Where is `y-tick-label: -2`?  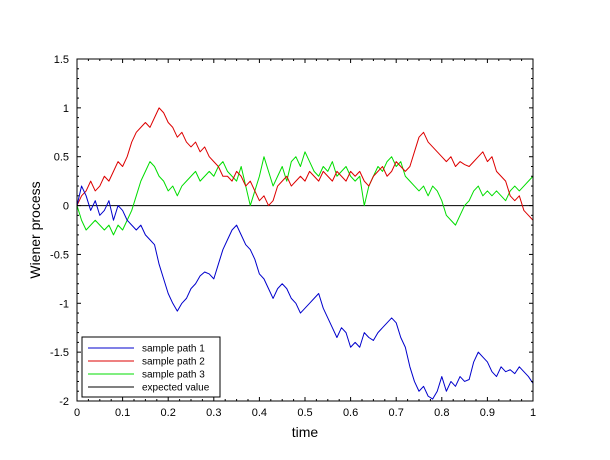 y-tick-label: -2 is located at coordinates (64, 402).